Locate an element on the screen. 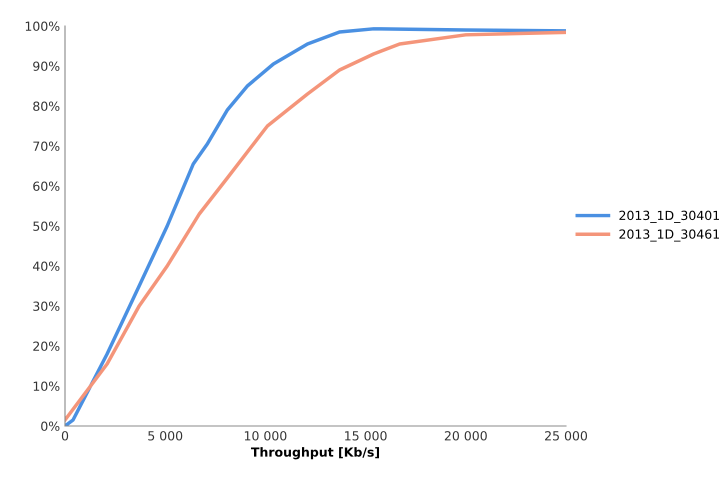 The width and height of the screenshot is (719, 482). y-tick-label: 50% is located at coordinates (46, 226).